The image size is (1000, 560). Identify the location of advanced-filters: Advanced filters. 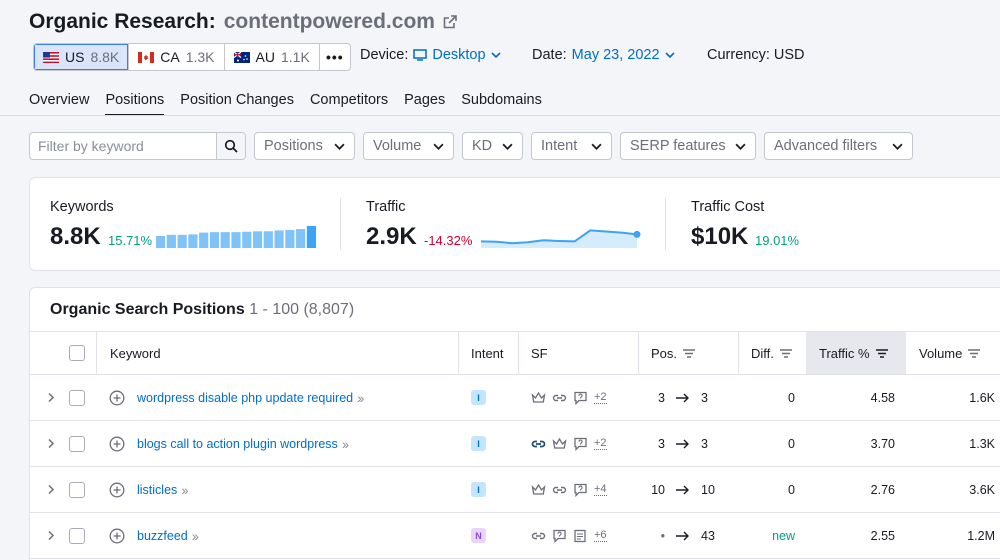
(838, 146).